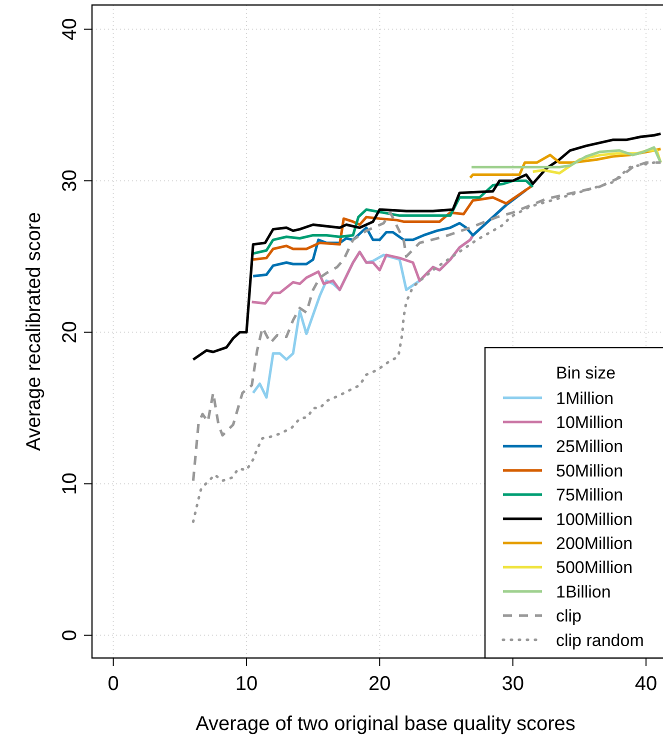  Describe the element at coordinates (513, 684) in the screenshot. I see `x-tick-label: 30` at that location.